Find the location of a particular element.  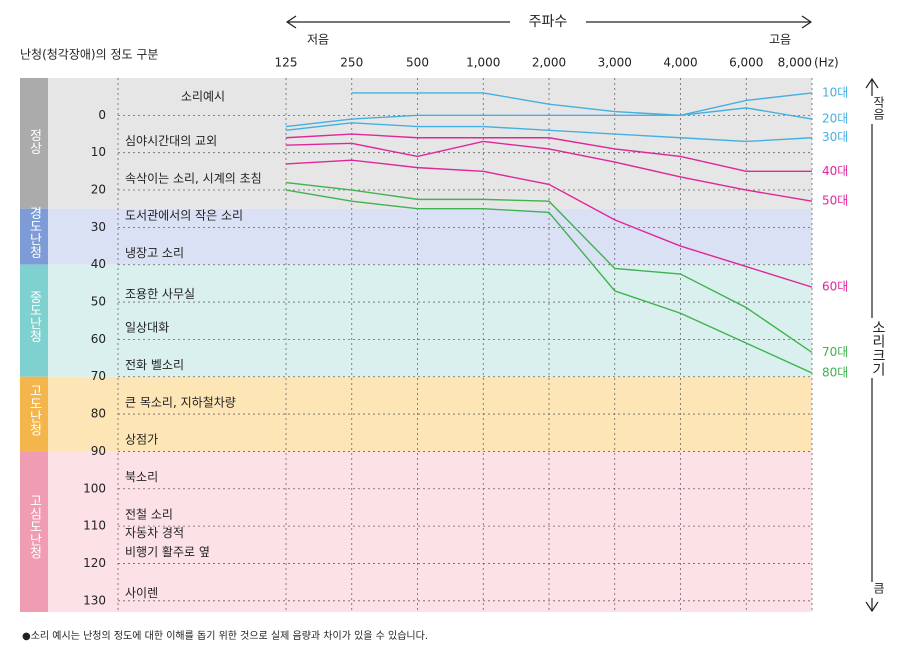

legend-label: 50대 is located at coordinates (835, 201).